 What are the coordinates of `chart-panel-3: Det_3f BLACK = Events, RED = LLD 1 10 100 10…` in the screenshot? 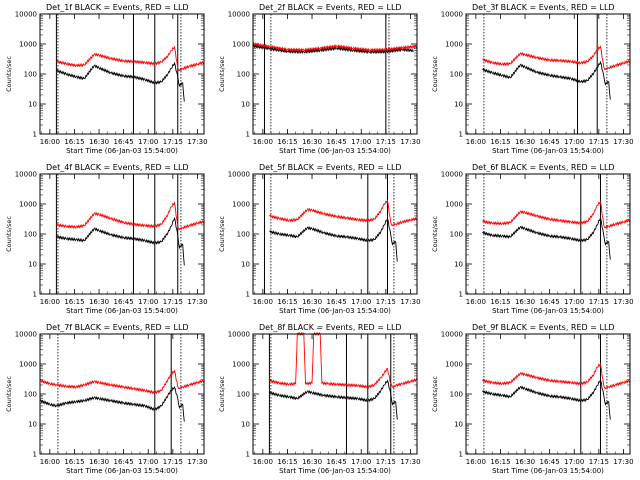 It's located at (532, 79).